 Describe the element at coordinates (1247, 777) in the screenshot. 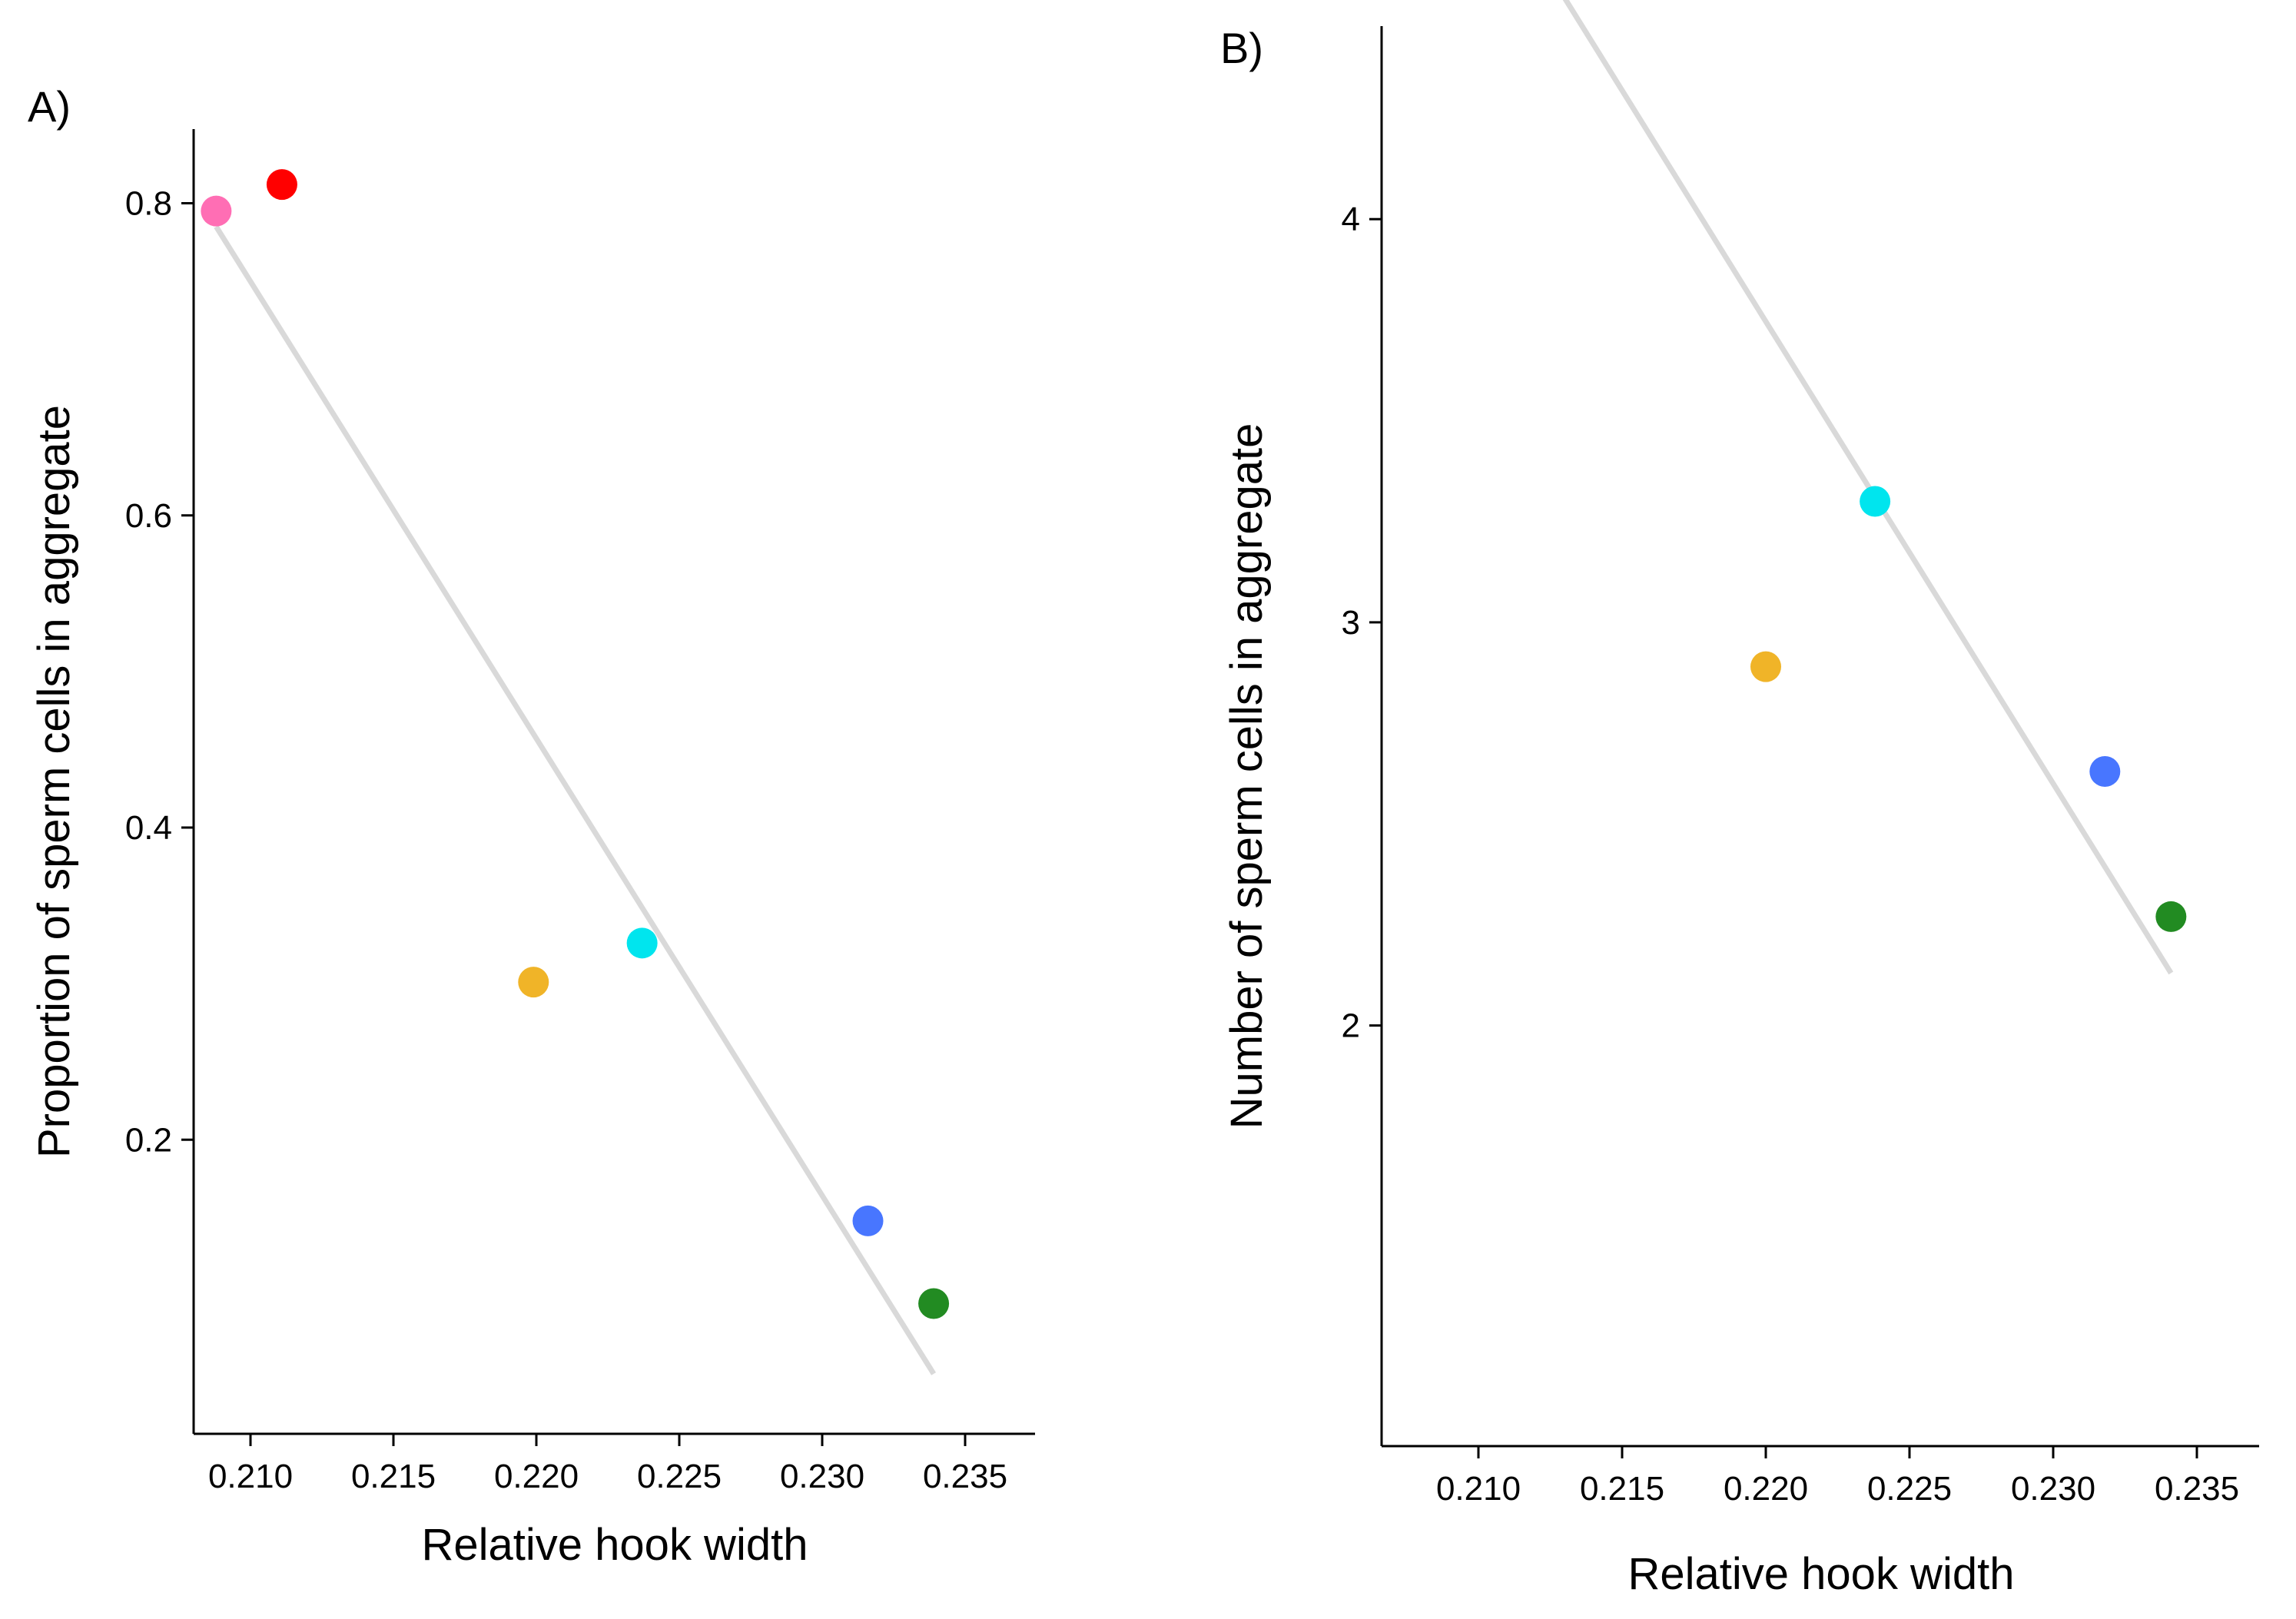

I see `panel-b-y-axis-label: Number of sperm cells in aggregate` at that location.